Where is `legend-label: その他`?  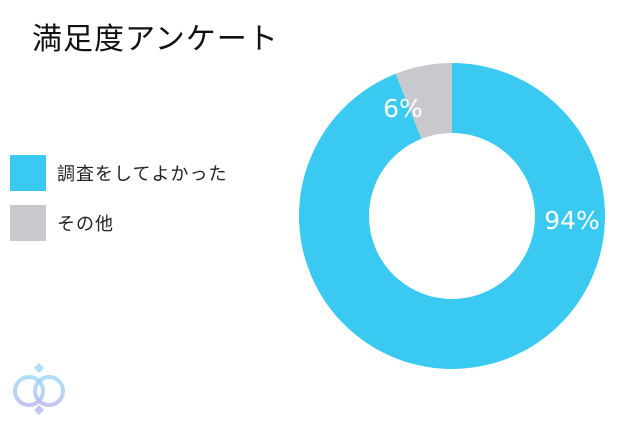
legend-label: その他 is located at coordinates (85, 224).